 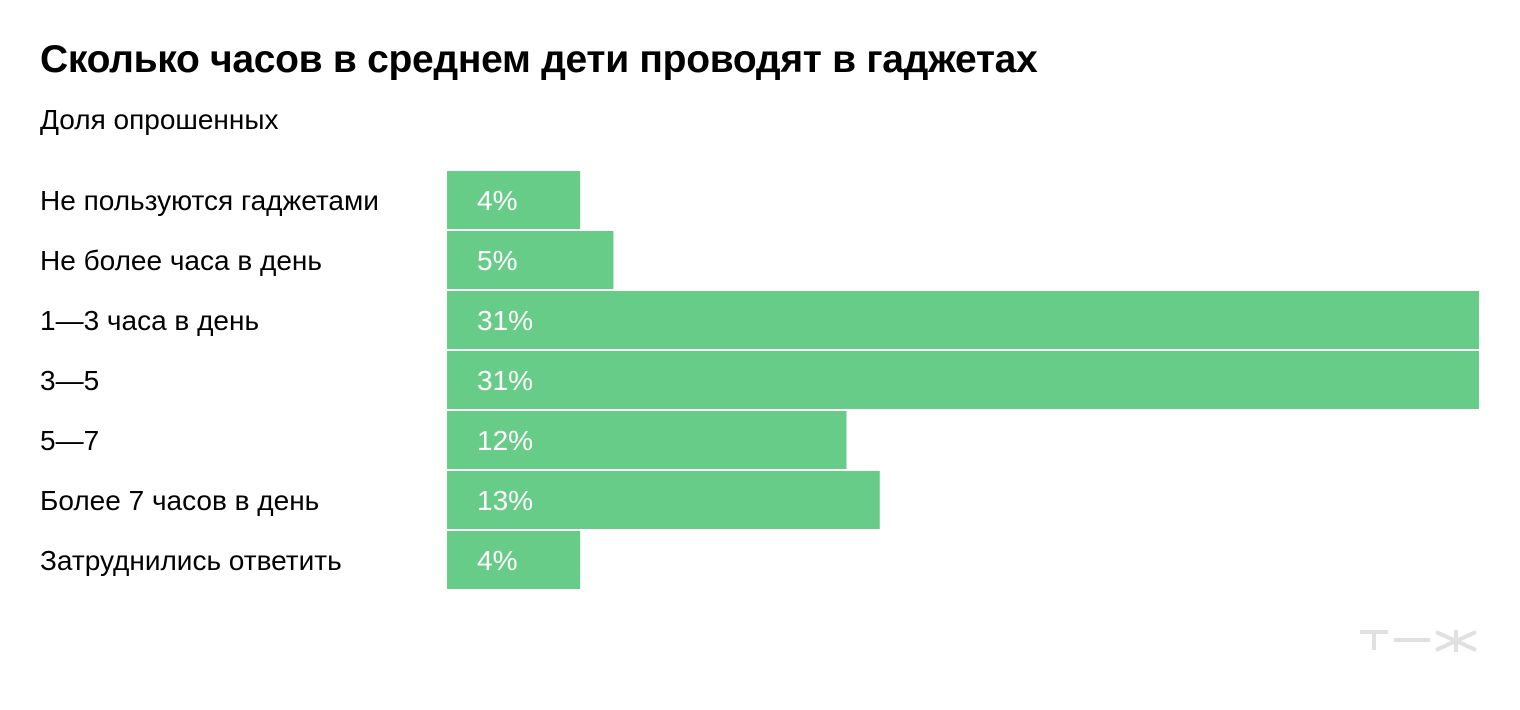 What do you see at coordinates (497, 560) in the screenshot?
I see `value-label-6: 4%` at bounding box center [497, 560].